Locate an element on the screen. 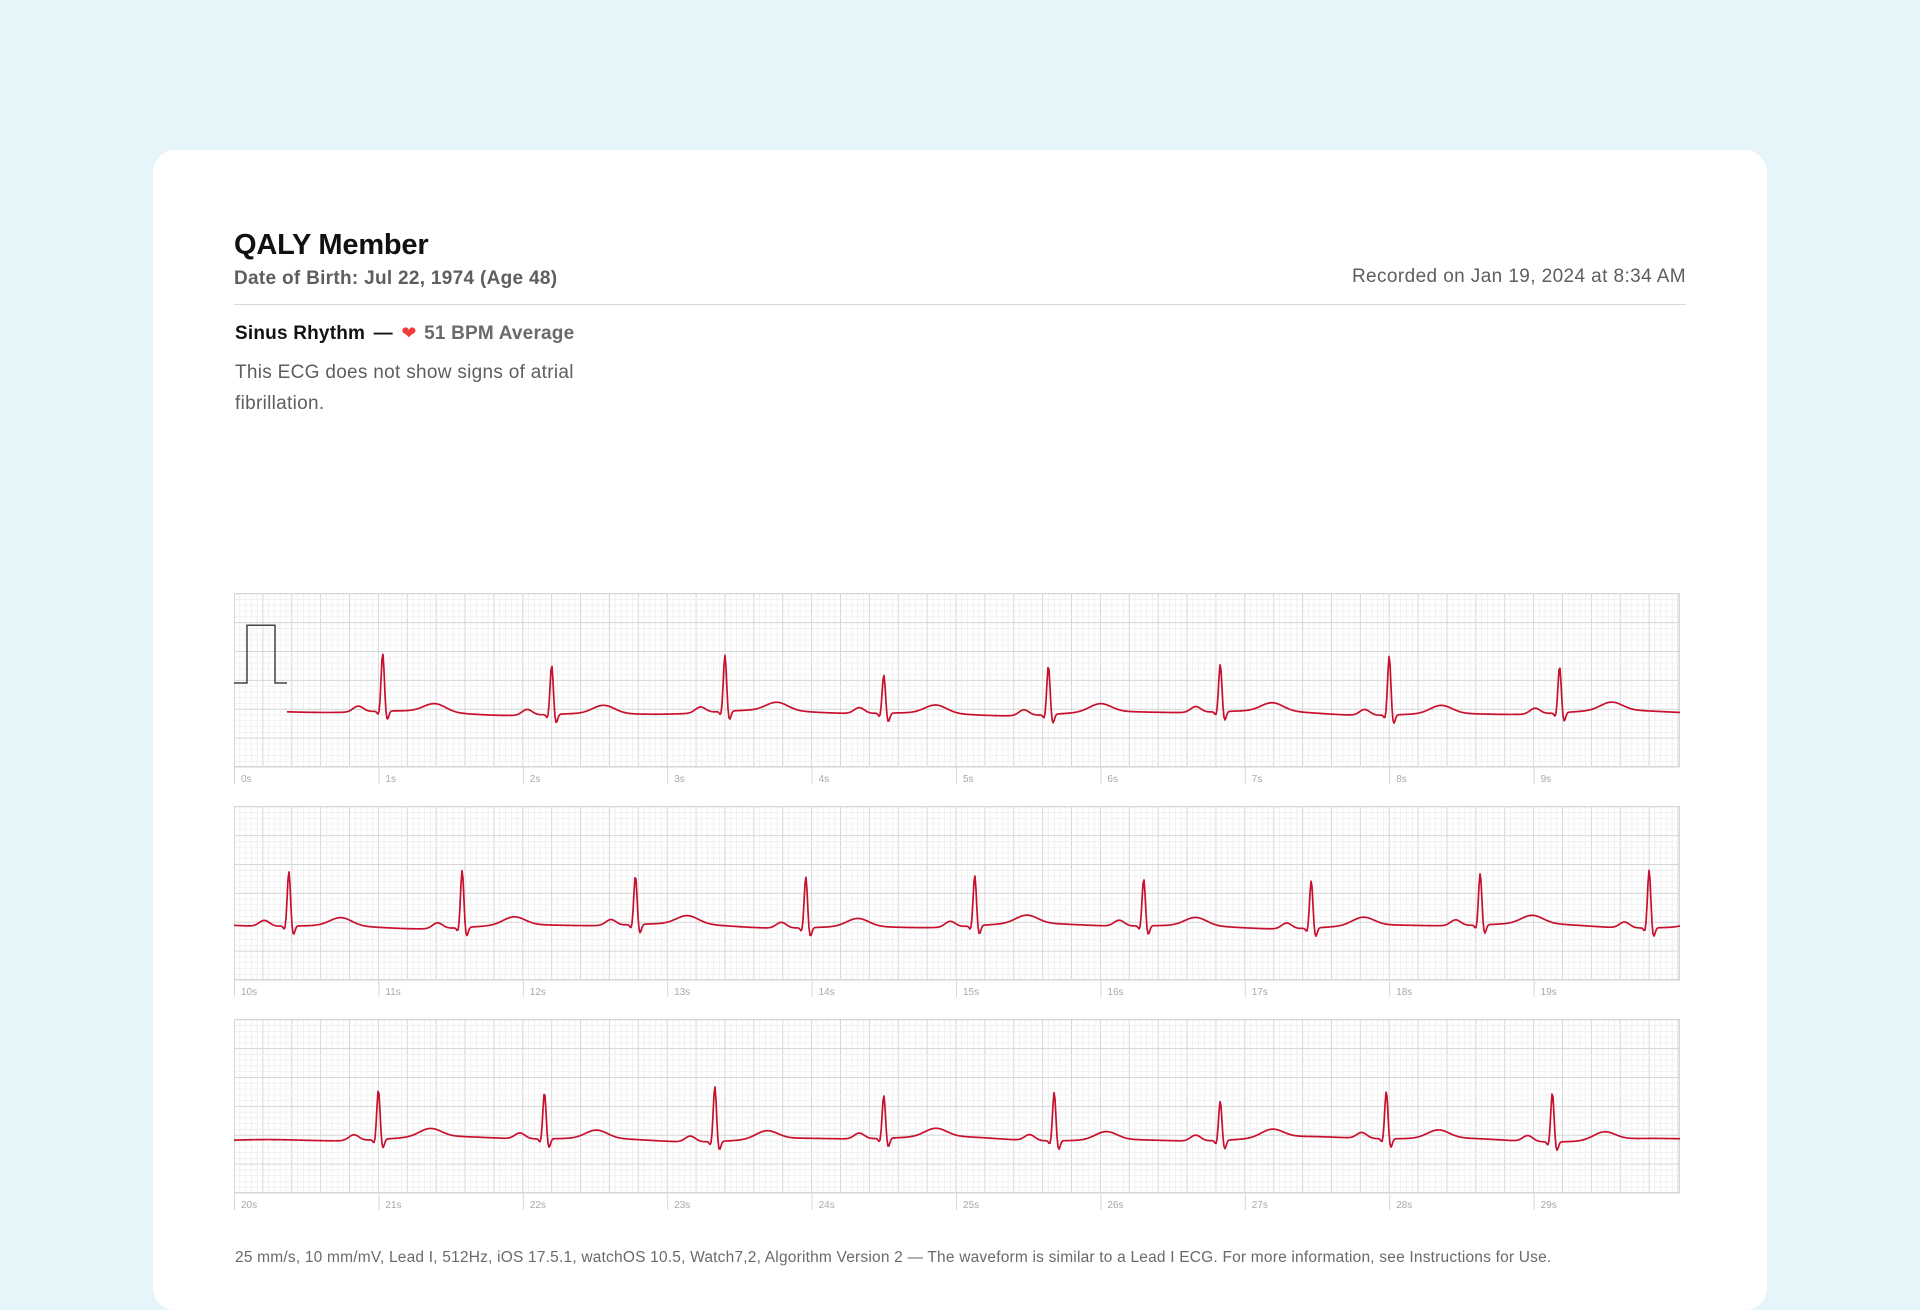 The width and height of the screenshot is (1920, 1310). time-label: 7s is located at coordinates (1257, 779).